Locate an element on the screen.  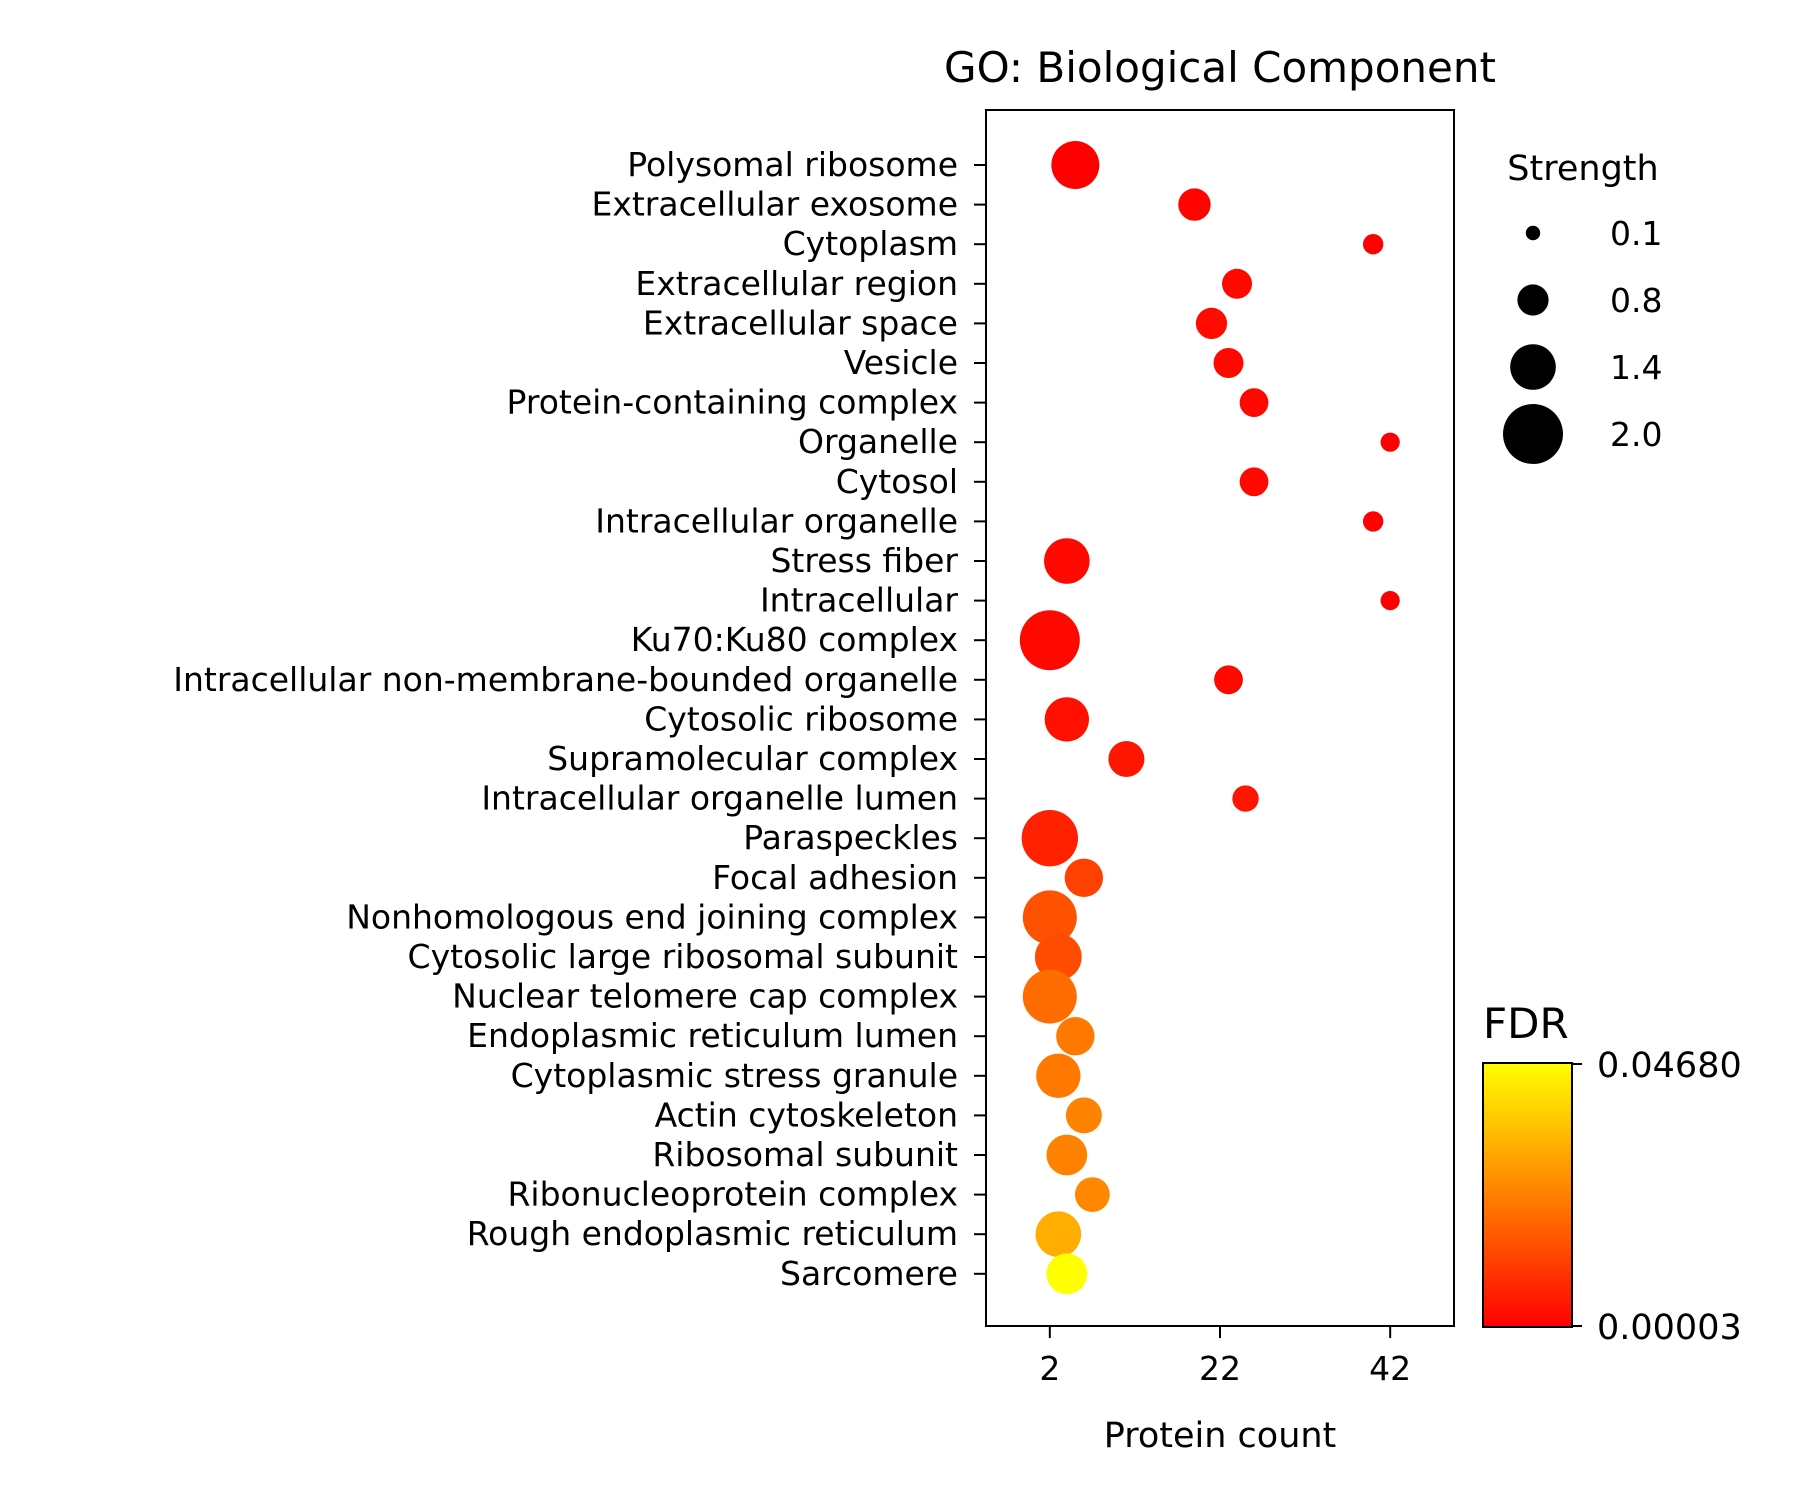
colorbar-min-label: 0.00003 is located at coordinates (1669, 1328).